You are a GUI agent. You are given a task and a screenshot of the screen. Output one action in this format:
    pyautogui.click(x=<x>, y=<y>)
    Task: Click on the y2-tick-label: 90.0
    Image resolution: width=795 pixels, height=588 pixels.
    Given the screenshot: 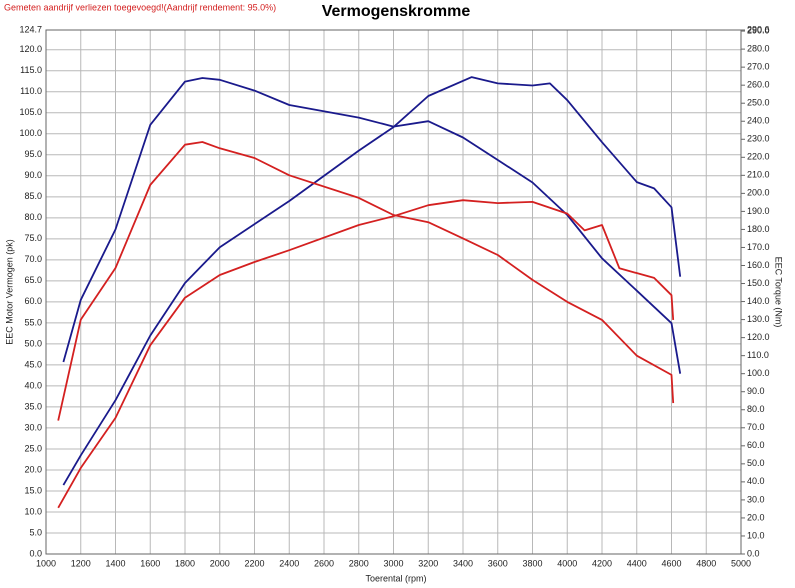 What is the action you would take?
    pyautogui.click(x=756, y=391)
    